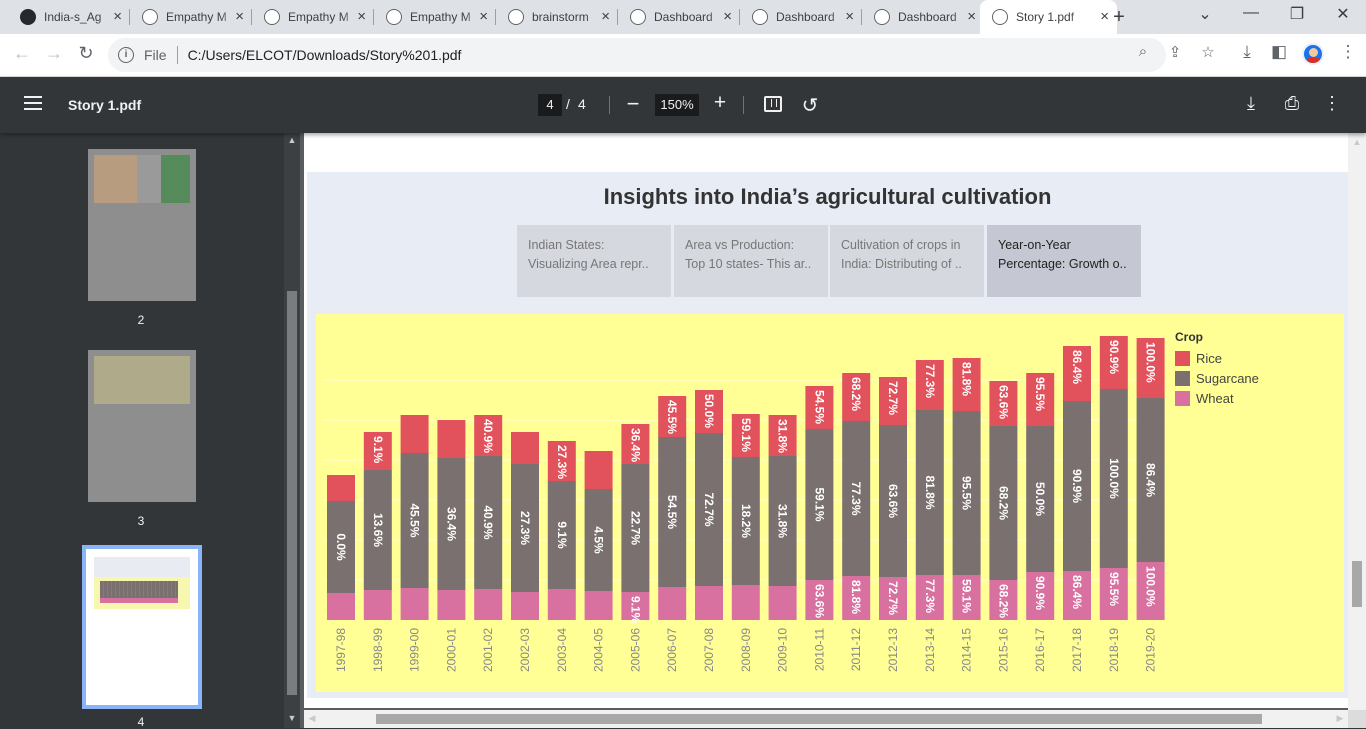  What do you see at coordinates (22, 53) in the screenshot?
I see `back-icon: ←` at bounding box center [22, 53].